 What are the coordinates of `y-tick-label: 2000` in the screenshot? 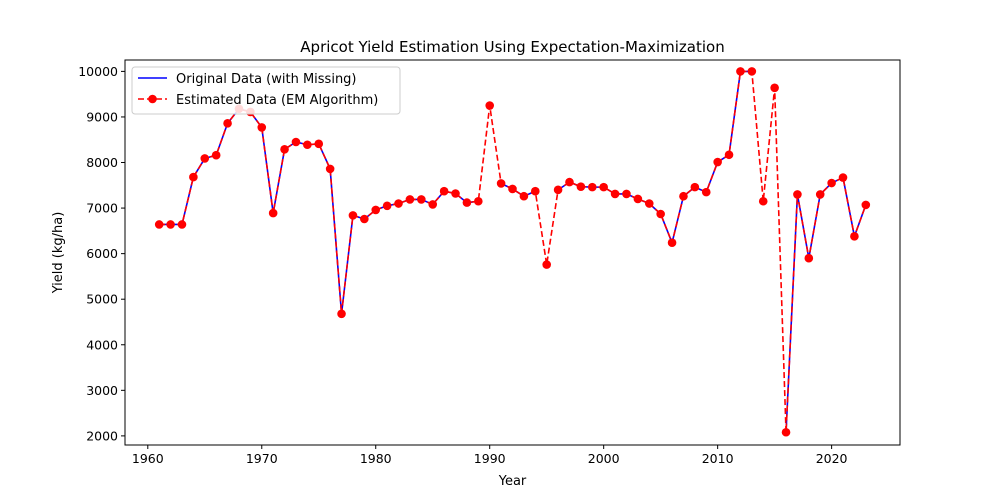 It's located at (102, 435).